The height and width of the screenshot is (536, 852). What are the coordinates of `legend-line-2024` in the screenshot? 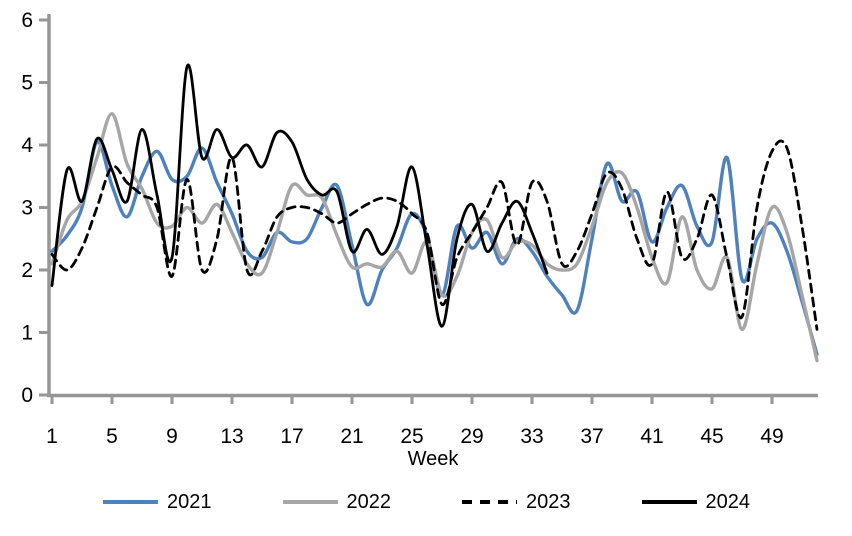 It's located at (669, 502).